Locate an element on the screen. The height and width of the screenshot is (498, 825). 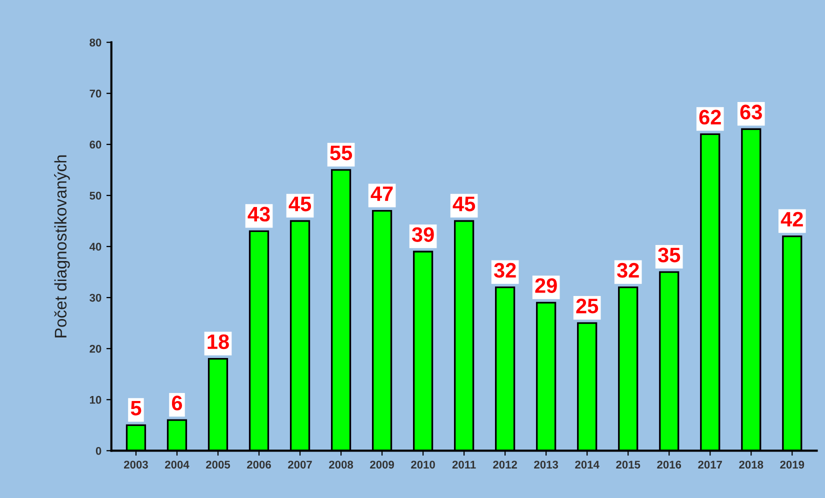
y-tick-label: 70 is located at coordinates (96, 94).